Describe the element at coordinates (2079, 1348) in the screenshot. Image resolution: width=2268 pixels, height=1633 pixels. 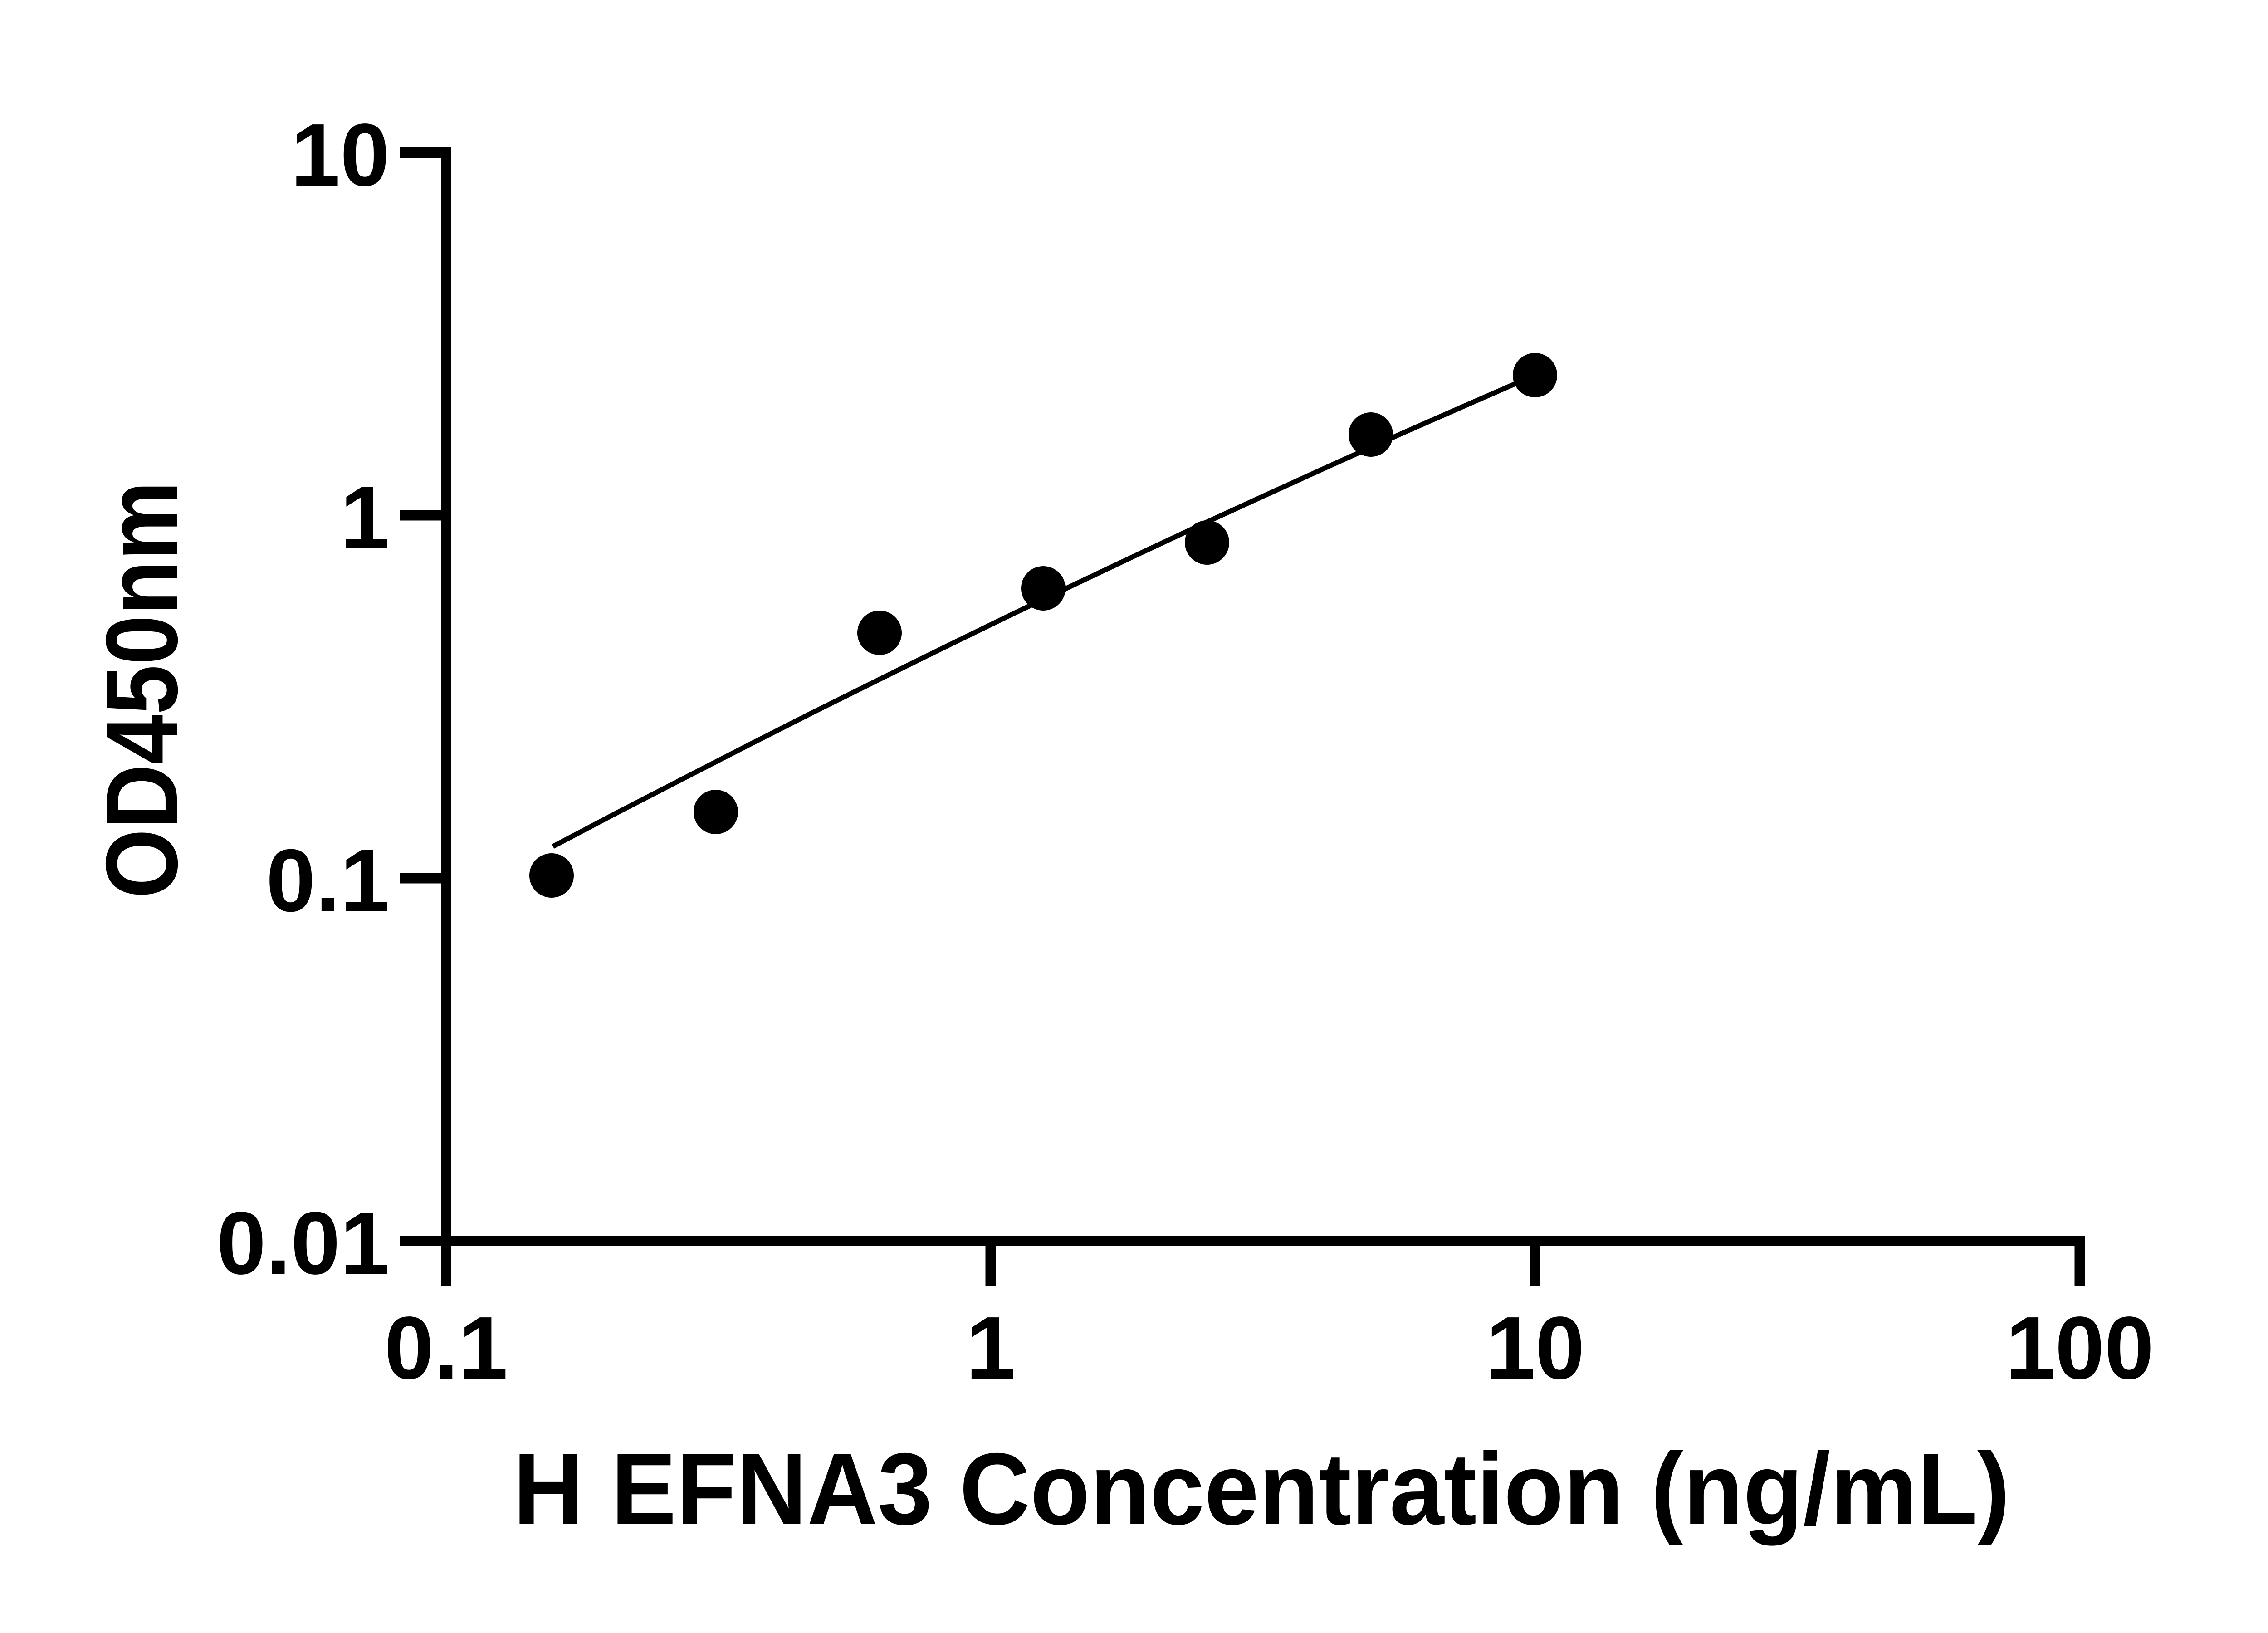
I see `svg-text: 100` at that location.